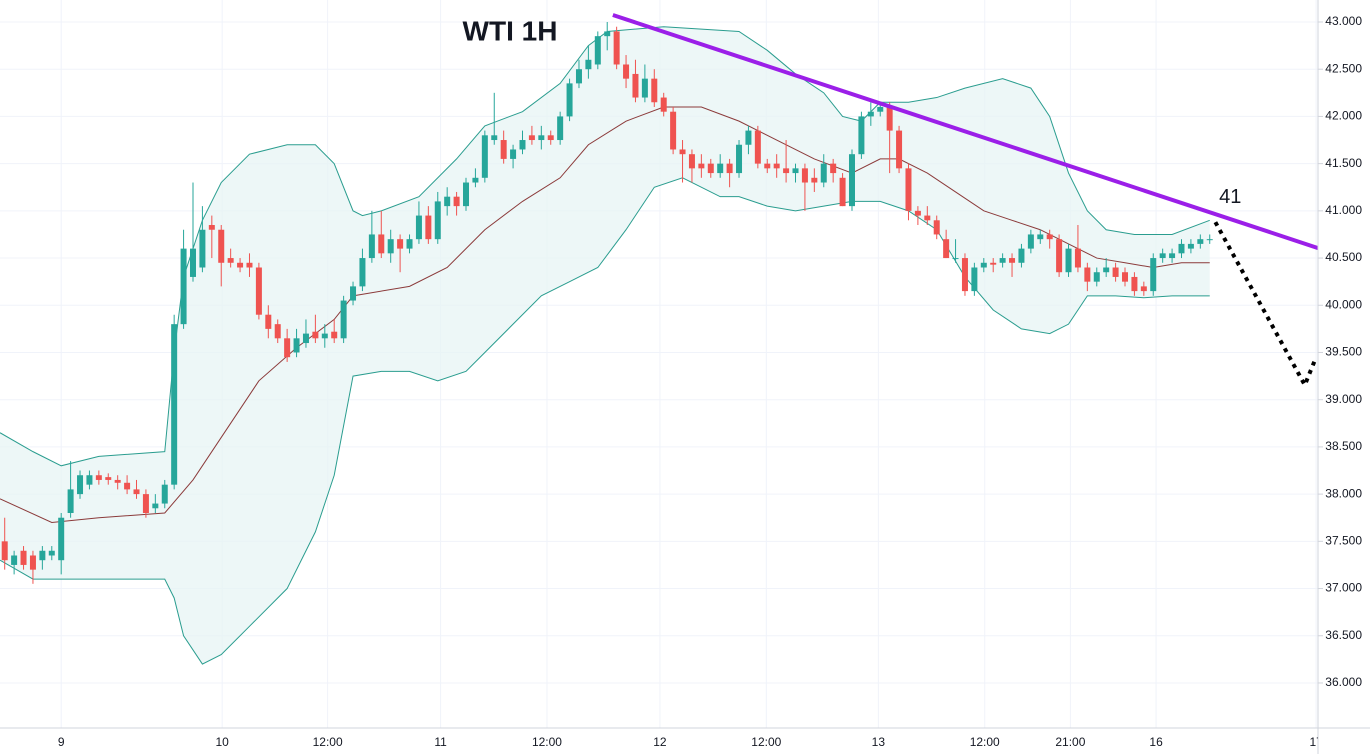 The image size is (1370, 754). I want to click on y-tick-label: 38.000, so click(1343, 493).